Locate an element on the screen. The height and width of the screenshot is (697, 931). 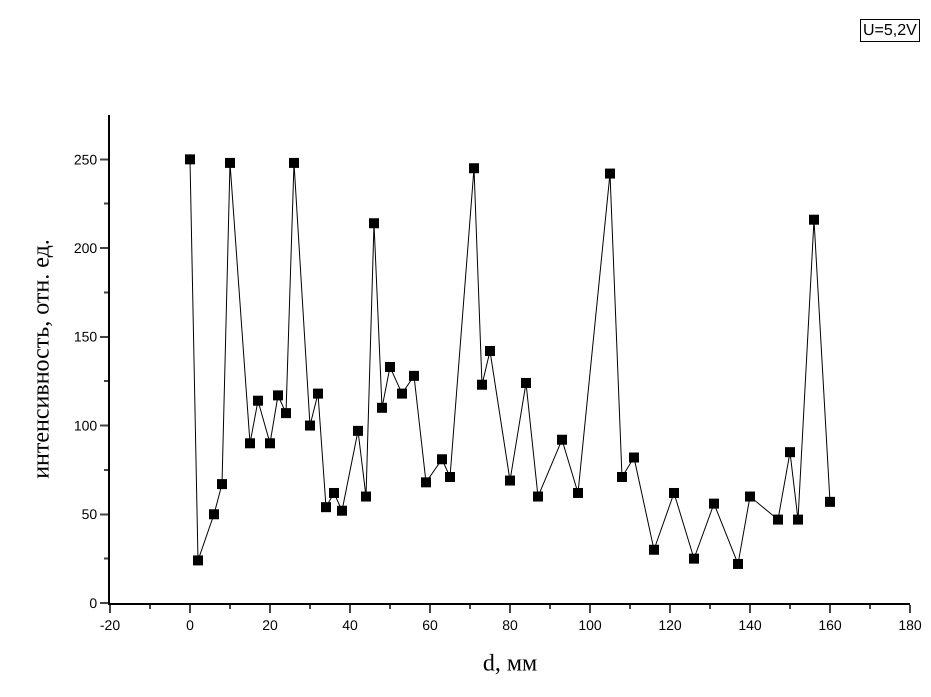
y-axis-title: интенсивность, отн. ед. is located at coordinates (41, 359).